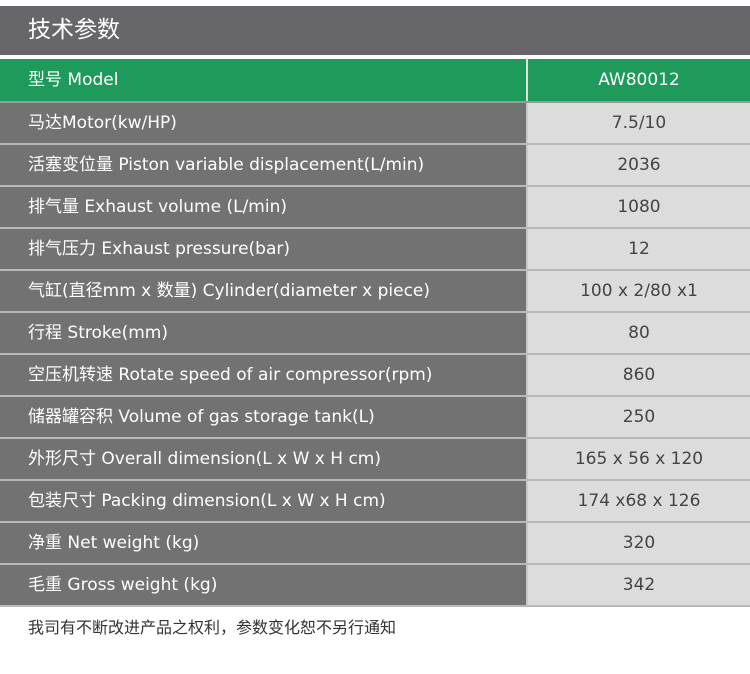  I want to click on spec-value: 1080, so click(639, 207).